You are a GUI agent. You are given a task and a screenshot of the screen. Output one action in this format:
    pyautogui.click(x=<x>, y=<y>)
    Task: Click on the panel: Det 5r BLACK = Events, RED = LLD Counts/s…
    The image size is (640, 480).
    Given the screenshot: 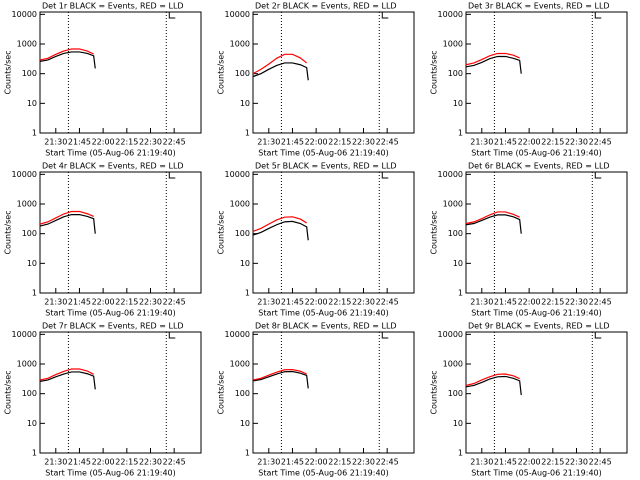 What is the action you would take?
    pyautogui.click(x=316, y=240)
    